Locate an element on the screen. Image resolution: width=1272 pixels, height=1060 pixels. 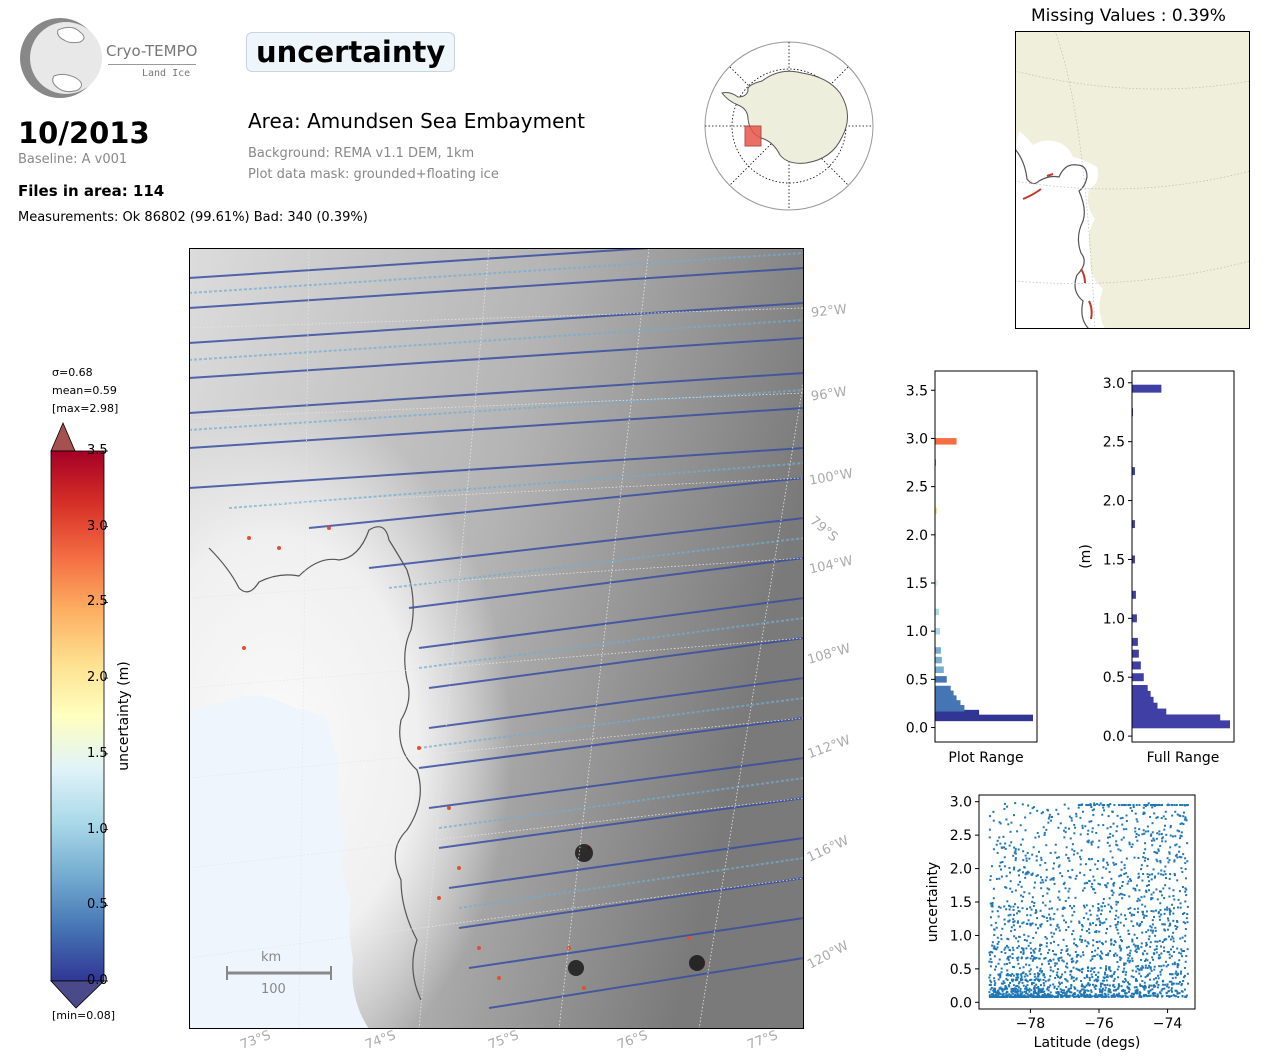
lon-label: 116°W is located at coordinates (828, 849).